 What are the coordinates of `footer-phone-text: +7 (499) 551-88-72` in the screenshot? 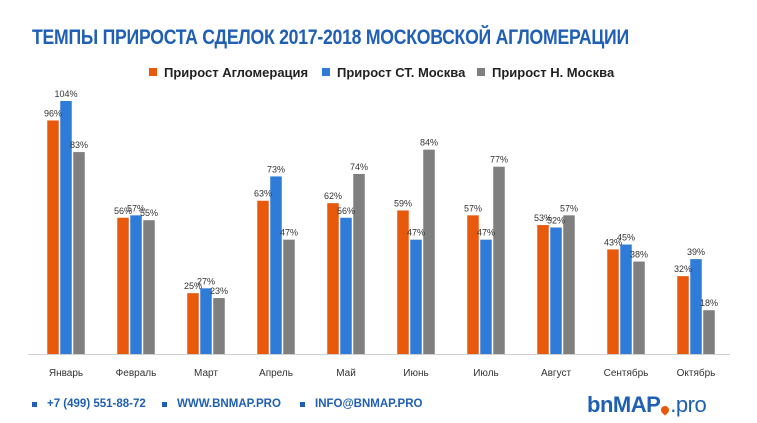 It's located at (96, 404).